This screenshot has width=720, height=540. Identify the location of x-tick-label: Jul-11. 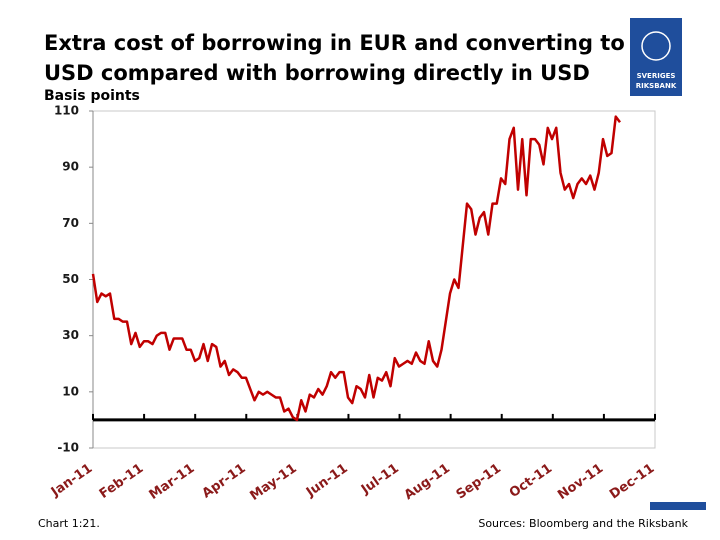
(380, 479).